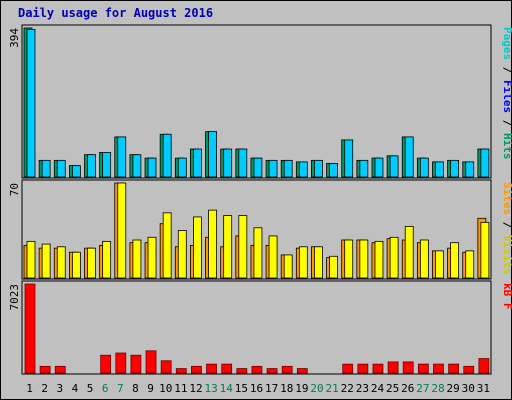 The height and width of the screenshot is (400, 512). Describe the element at coordinates (301, 388) in the screenshot. I see `x-tick-label-day-19: 19` at that location.